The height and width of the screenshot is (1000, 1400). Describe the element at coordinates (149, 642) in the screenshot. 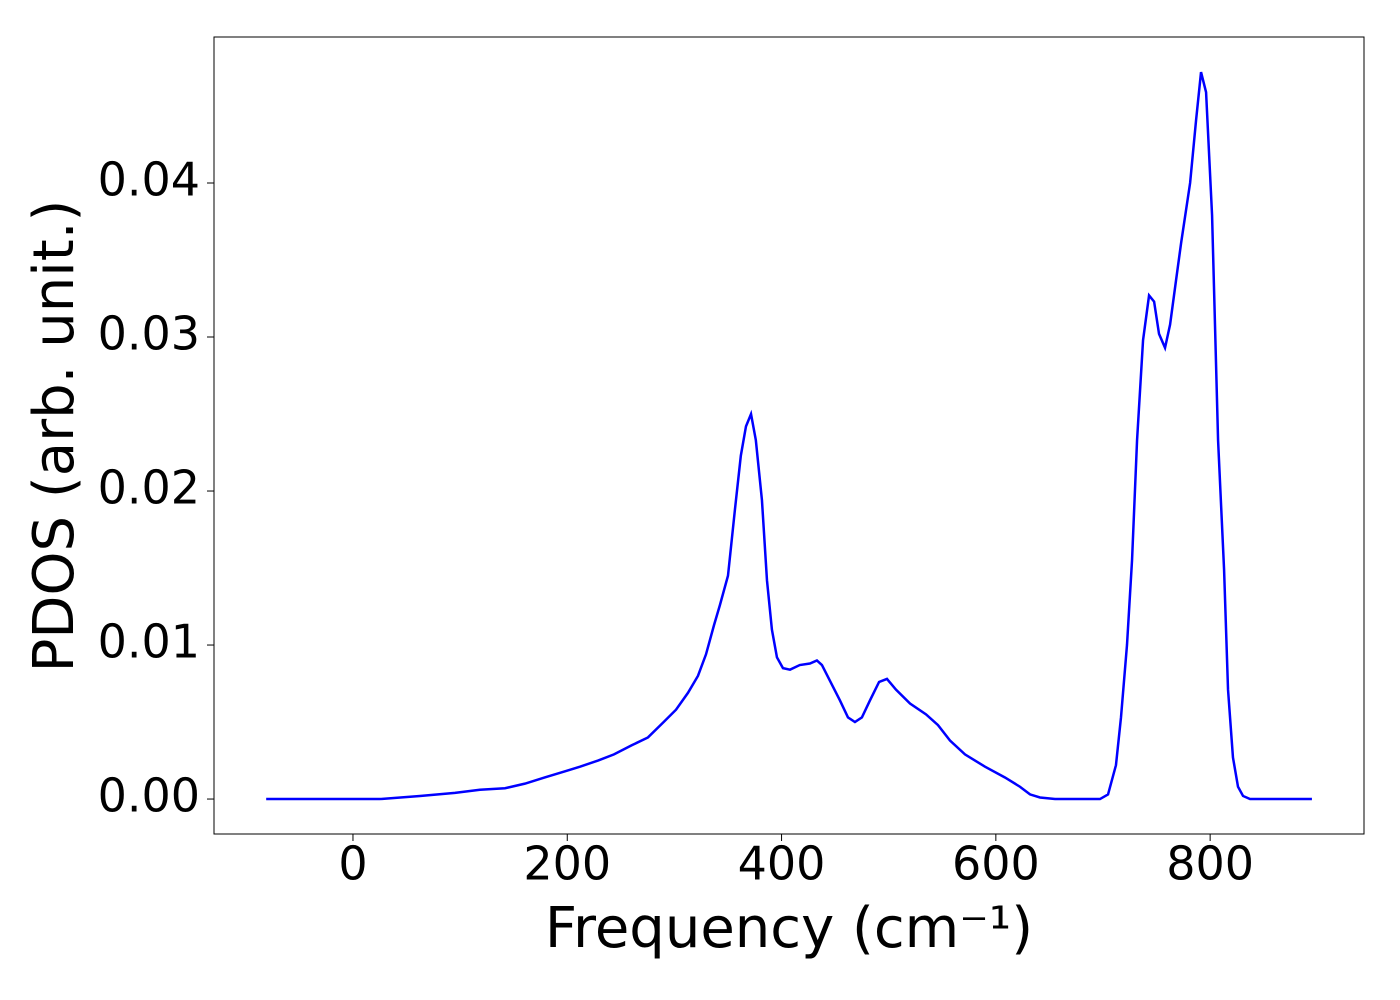

I see `y-tick-label: 0.01` at that location.